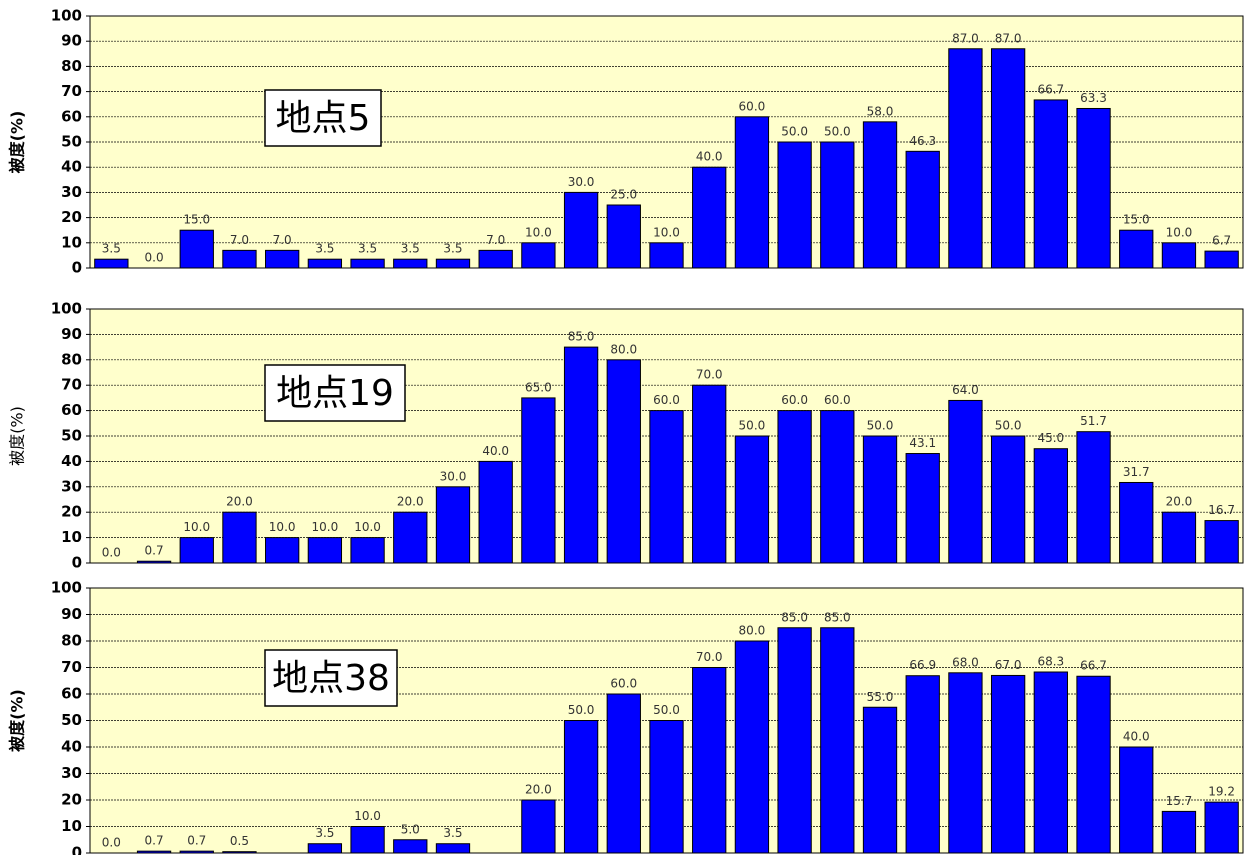  Describe the element at coordinates (239, 841) in the screenshot. I see `value-label: 0.5` at that location.